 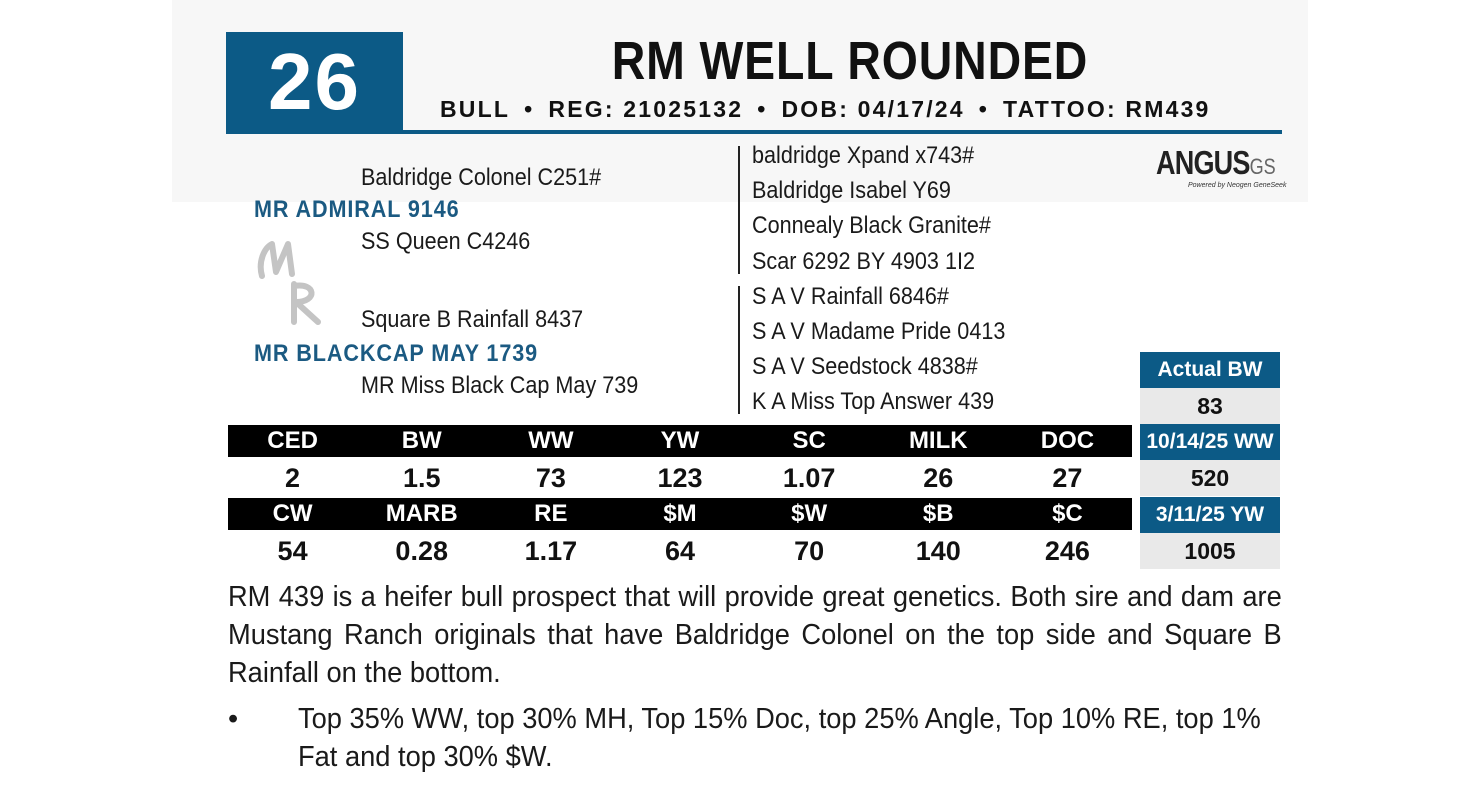 I want to click on epd-header: $M, so click(x=680, y=513).